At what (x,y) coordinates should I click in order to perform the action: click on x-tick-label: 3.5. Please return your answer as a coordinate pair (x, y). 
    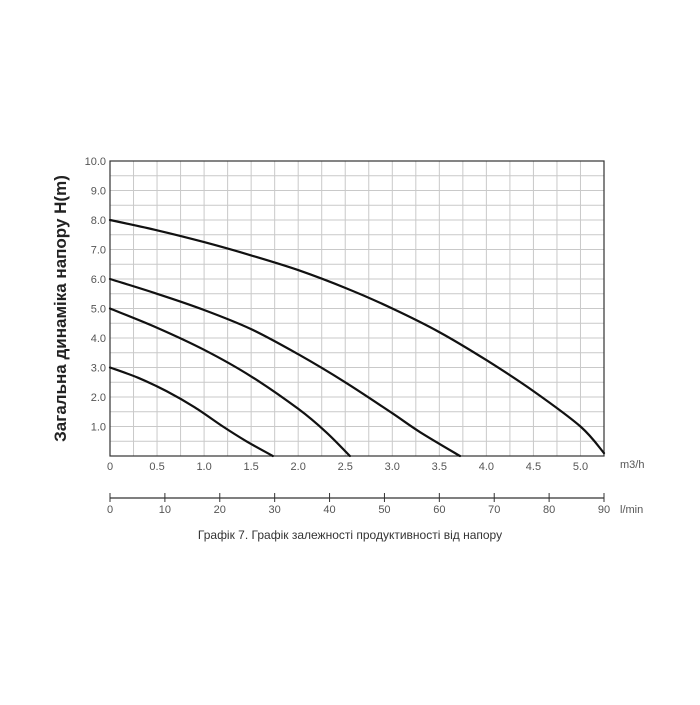
    Looking at the image, I should click on (439, 467).